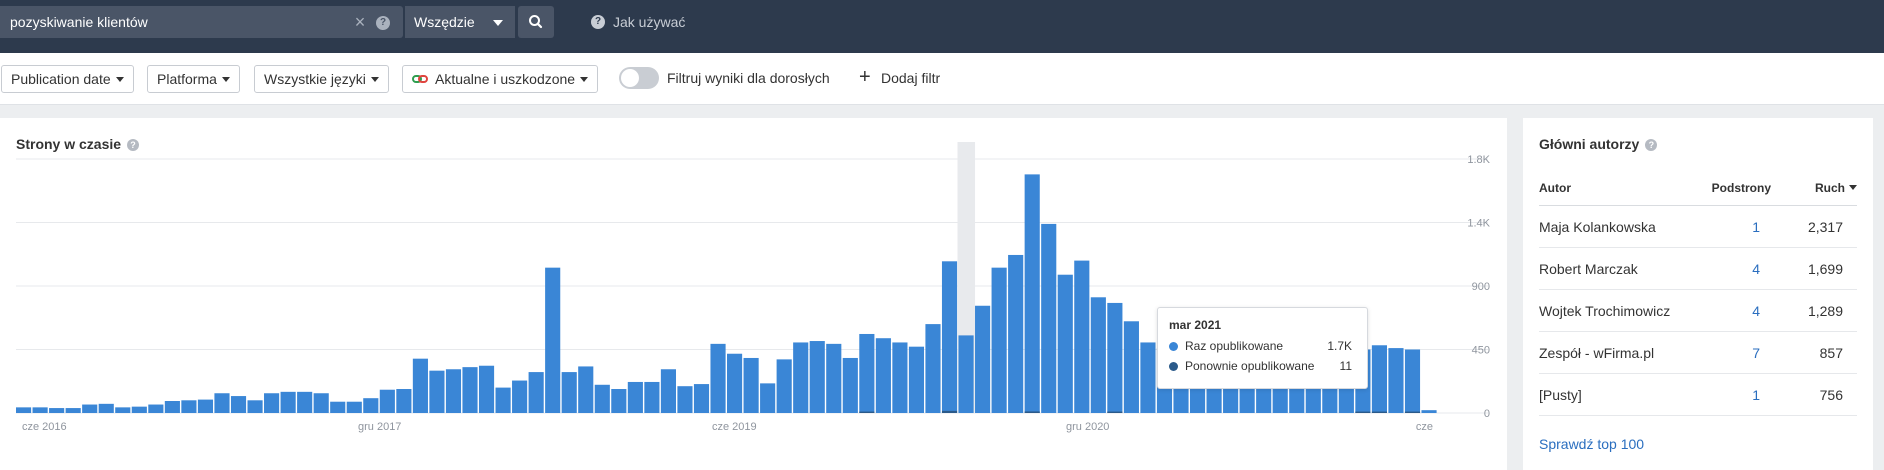 The image size is (1884, 470). Describe the element at coordinates (1756, 353) in the screenshot. I see `author-pages-count: 7` at that location.